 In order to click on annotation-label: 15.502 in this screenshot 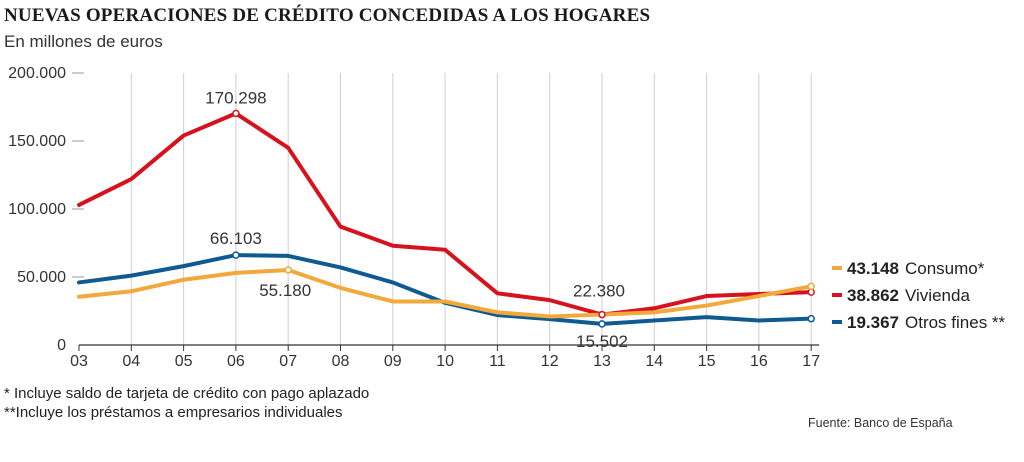, I will do `click(602, 341)`.